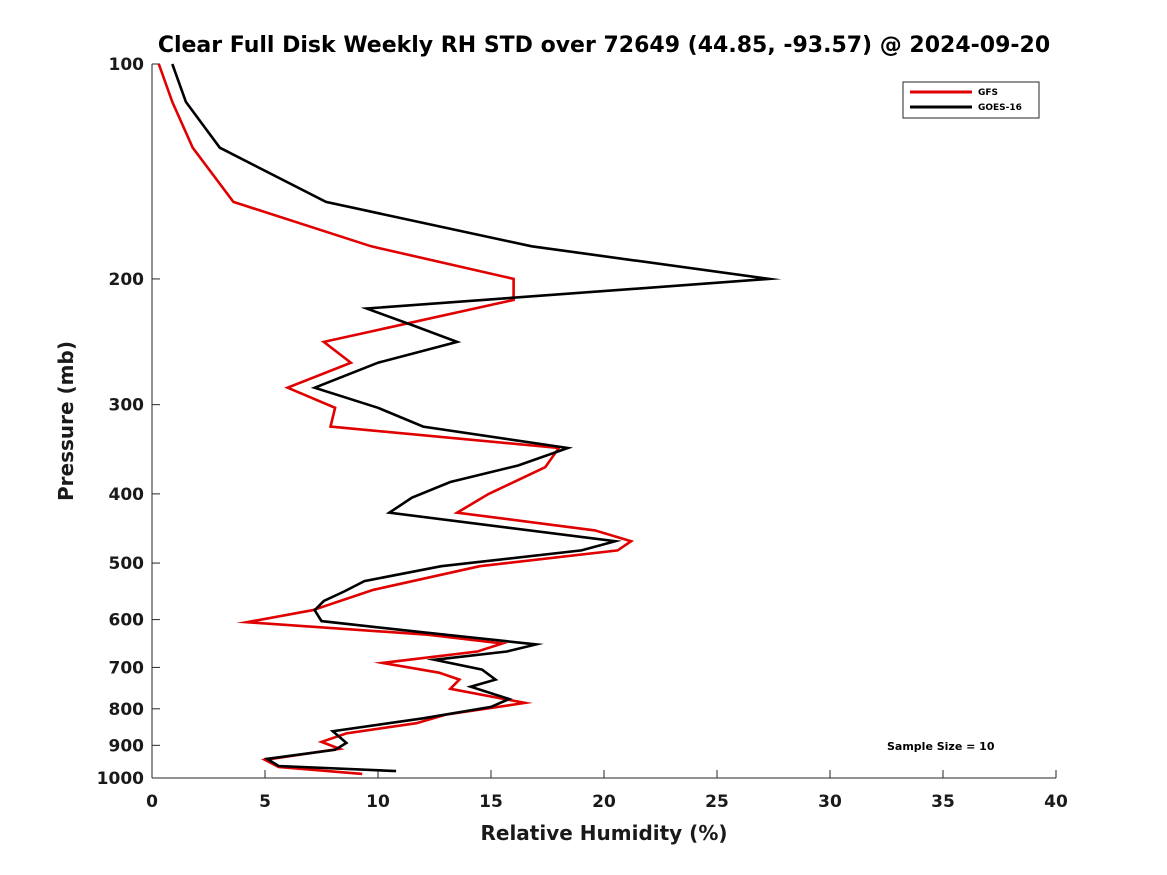  What do you see at coordinates (127, 746) in the screenshot?
I see `y-tick-label: 900` at bounding box center [127, 746].